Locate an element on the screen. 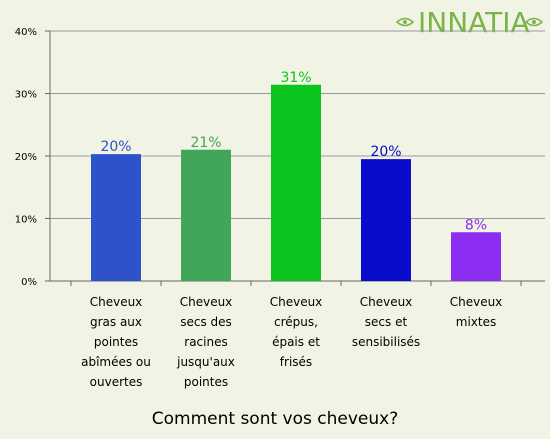 The width and height of the screenshot is (550, 439). logo-leaf-left-icon is located at coordinates (405, 22).